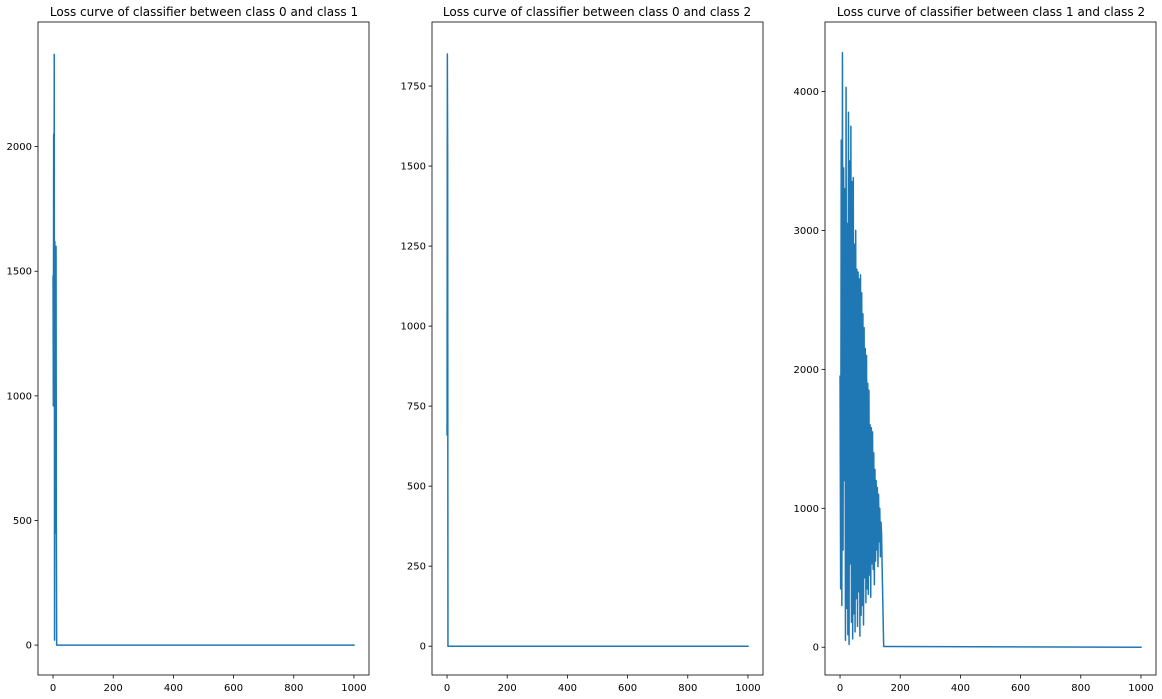  I want to click on y-tick-label: 1250, so click(413, 247).